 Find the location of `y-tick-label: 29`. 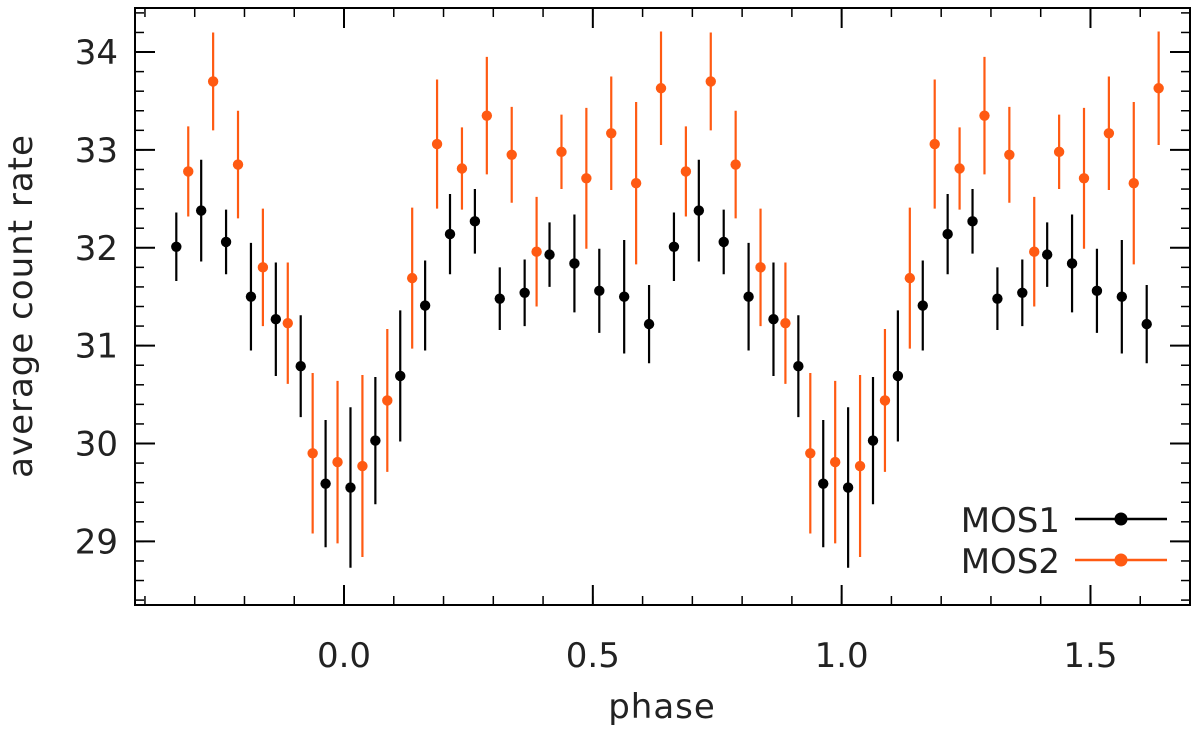

y-tick-label: 29 is located at coordinates (96, 542).